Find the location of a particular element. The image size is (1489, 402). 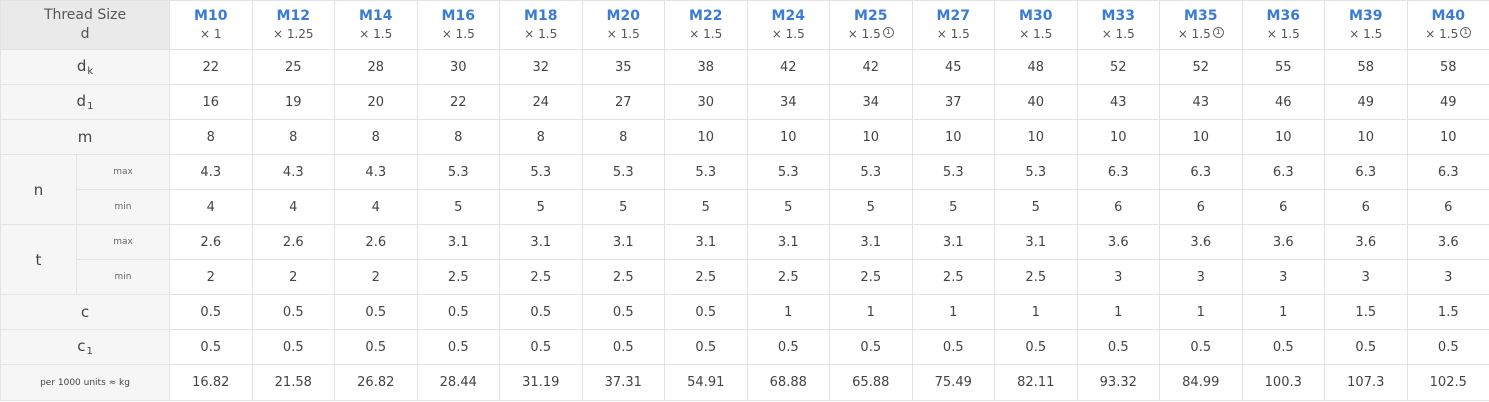

value-cell: 102.5 is located at coordinates (1447, 382).